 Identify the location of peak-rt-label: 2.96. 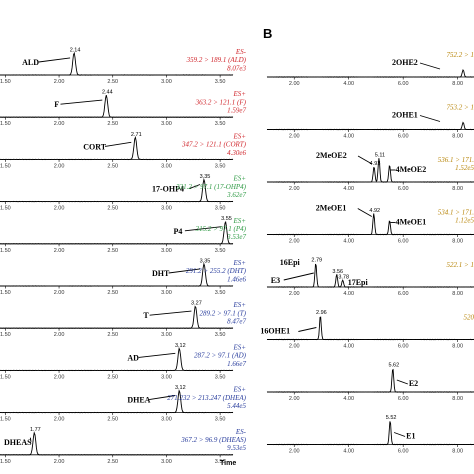
(321, 313).